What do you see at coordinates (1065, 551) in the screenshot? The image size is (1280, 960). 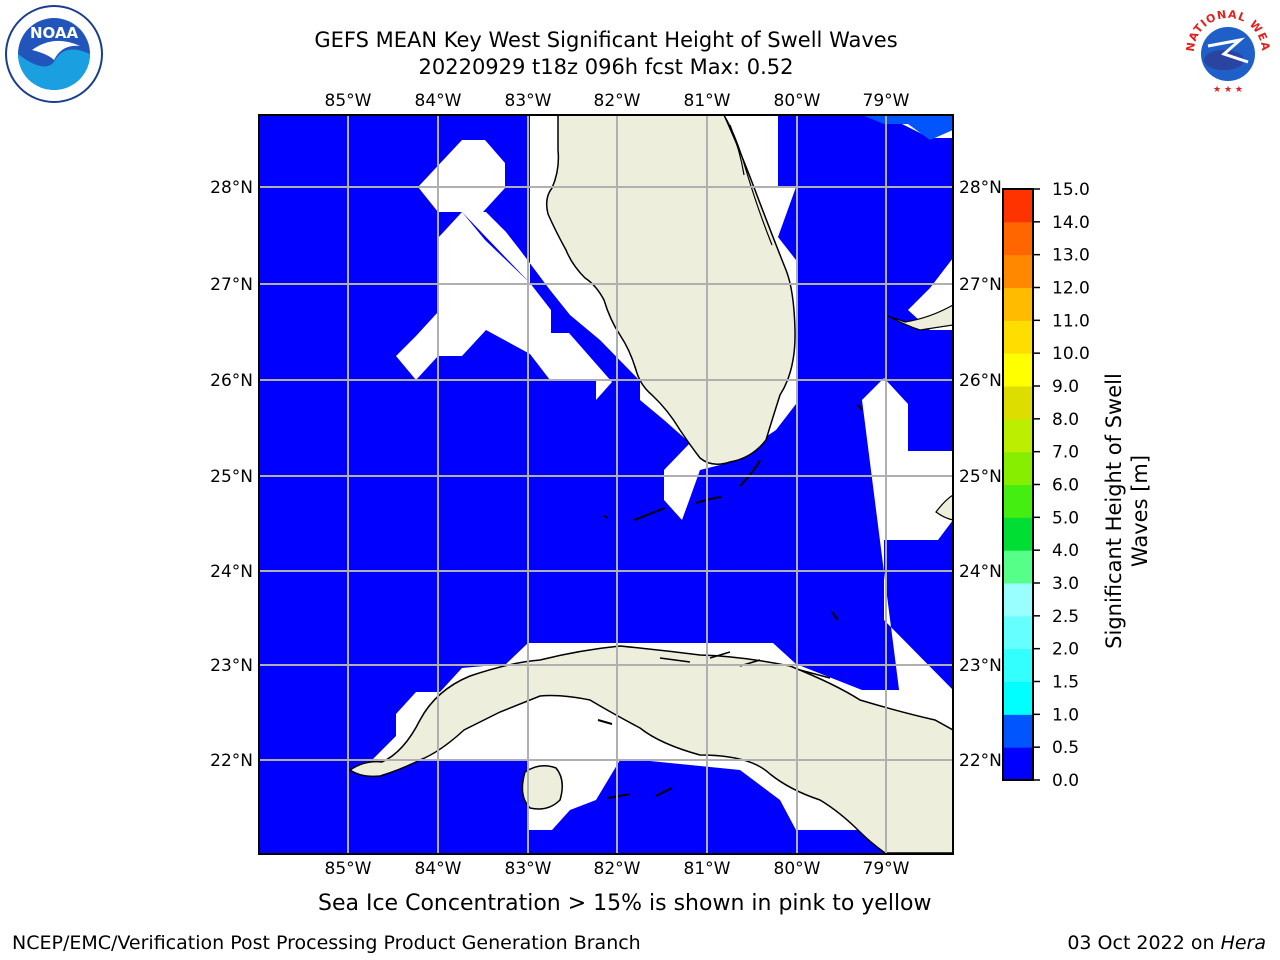 I see `colorbar-tick-label: 4.0` at bounding box center [1065, 551].